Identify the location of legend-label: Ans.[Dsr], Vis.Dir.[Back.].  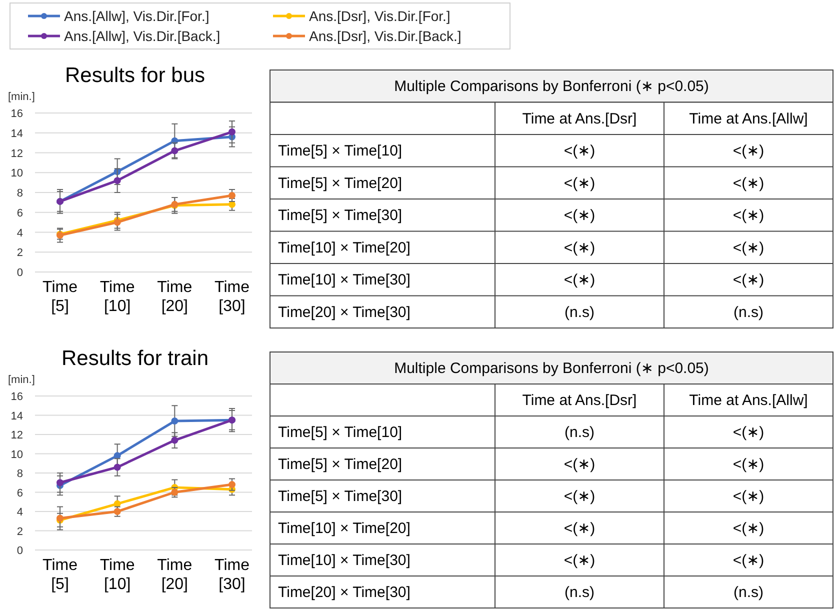
(385, 36).